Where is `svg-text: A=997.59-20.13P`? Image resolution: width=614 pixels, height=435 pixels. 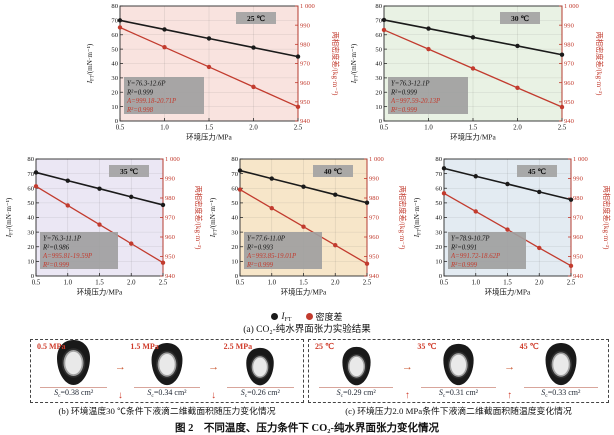 svg-text: A=997.59-20.13P is located at coordinates (415, 101).